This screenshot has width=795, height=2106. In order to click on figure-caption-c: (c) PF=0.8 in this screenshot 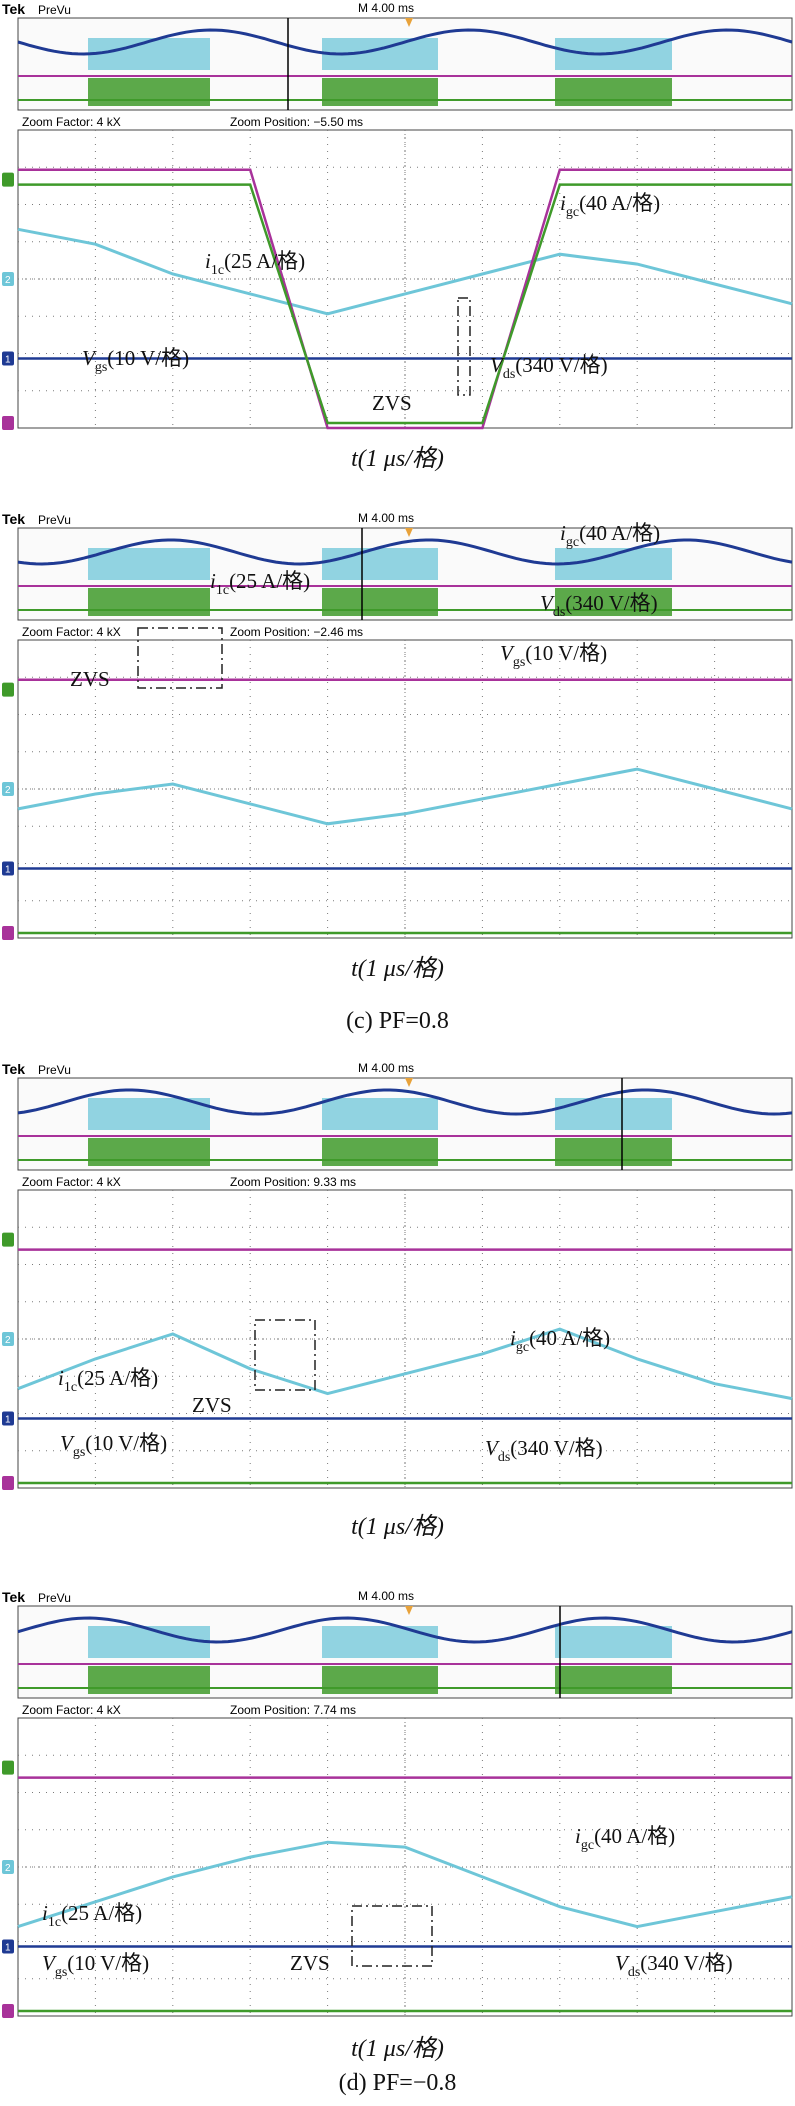, I will do `click(397, 1021)`.